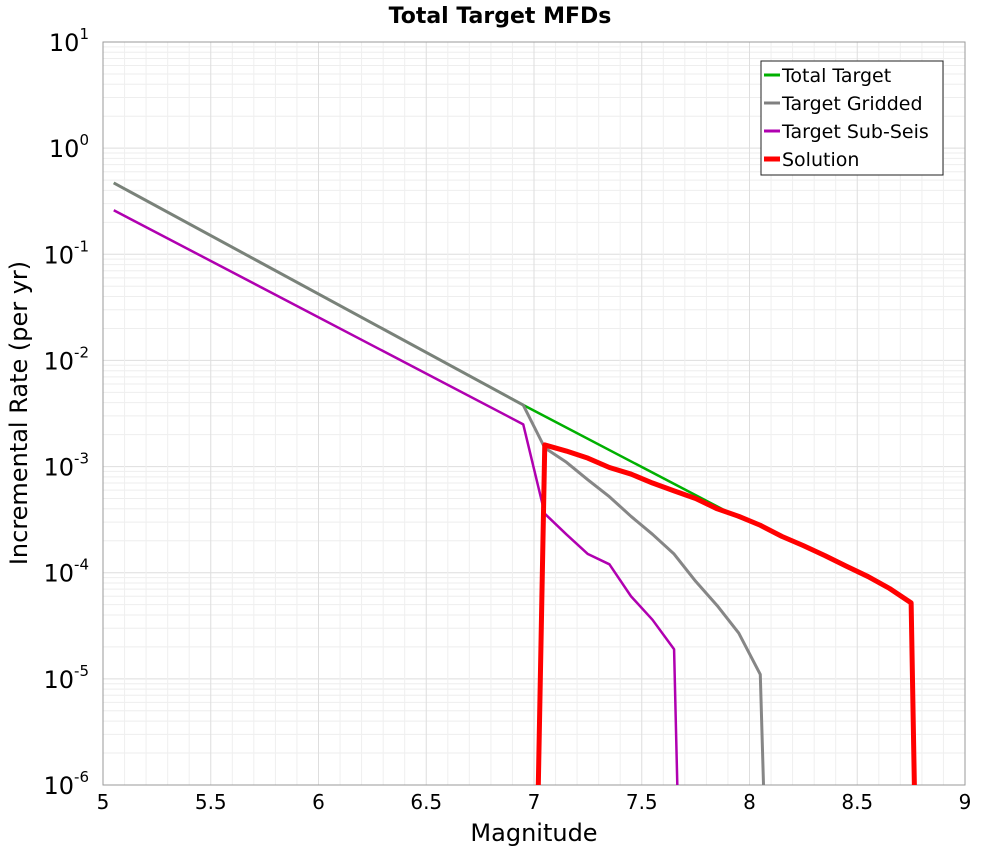 The image size is (1000, 850). I want to click on x-tick-label: 9, so click(965, 802).